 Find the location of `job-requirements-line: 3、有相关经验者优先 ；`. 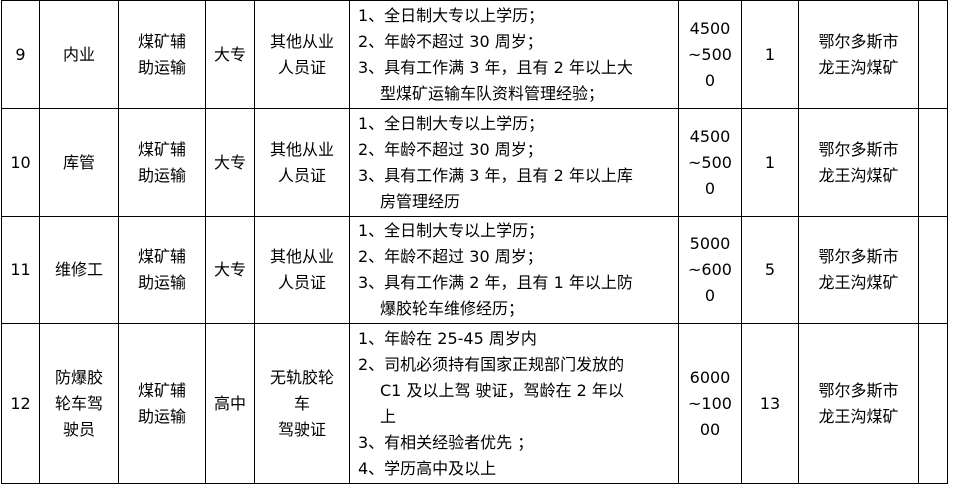

job-requirements-line: 3、有相关经验者优先 ； is located at coordinates (446, 442).